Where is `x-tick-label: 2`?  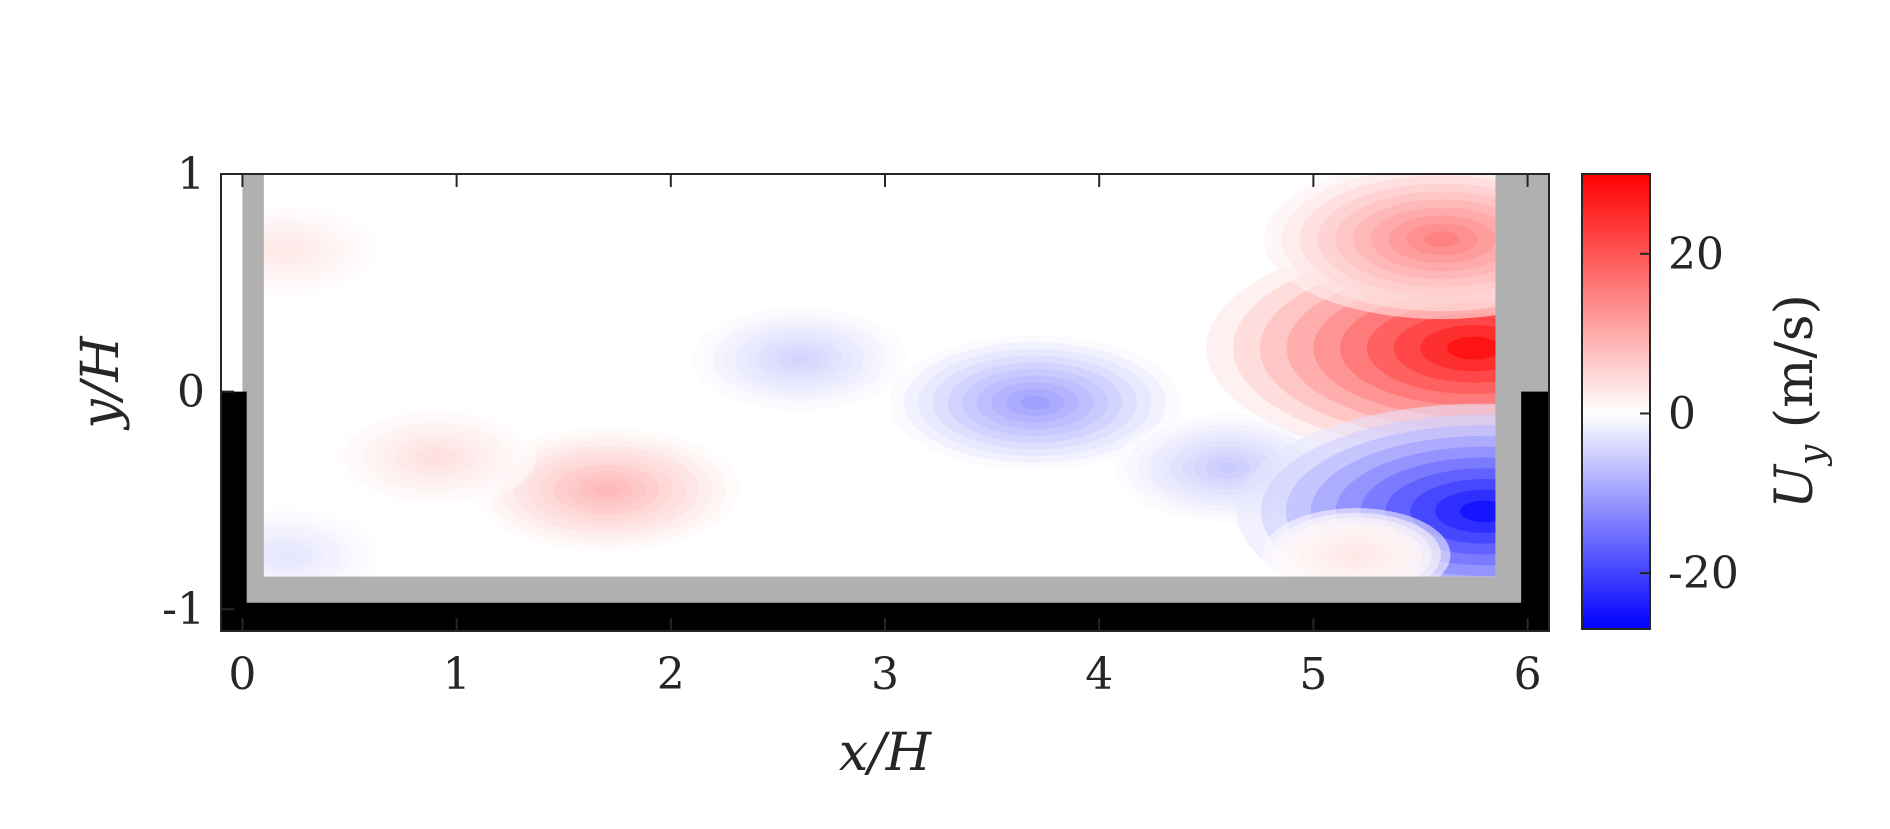 x-tick-label: 2 is located at coordinates (671, 674).